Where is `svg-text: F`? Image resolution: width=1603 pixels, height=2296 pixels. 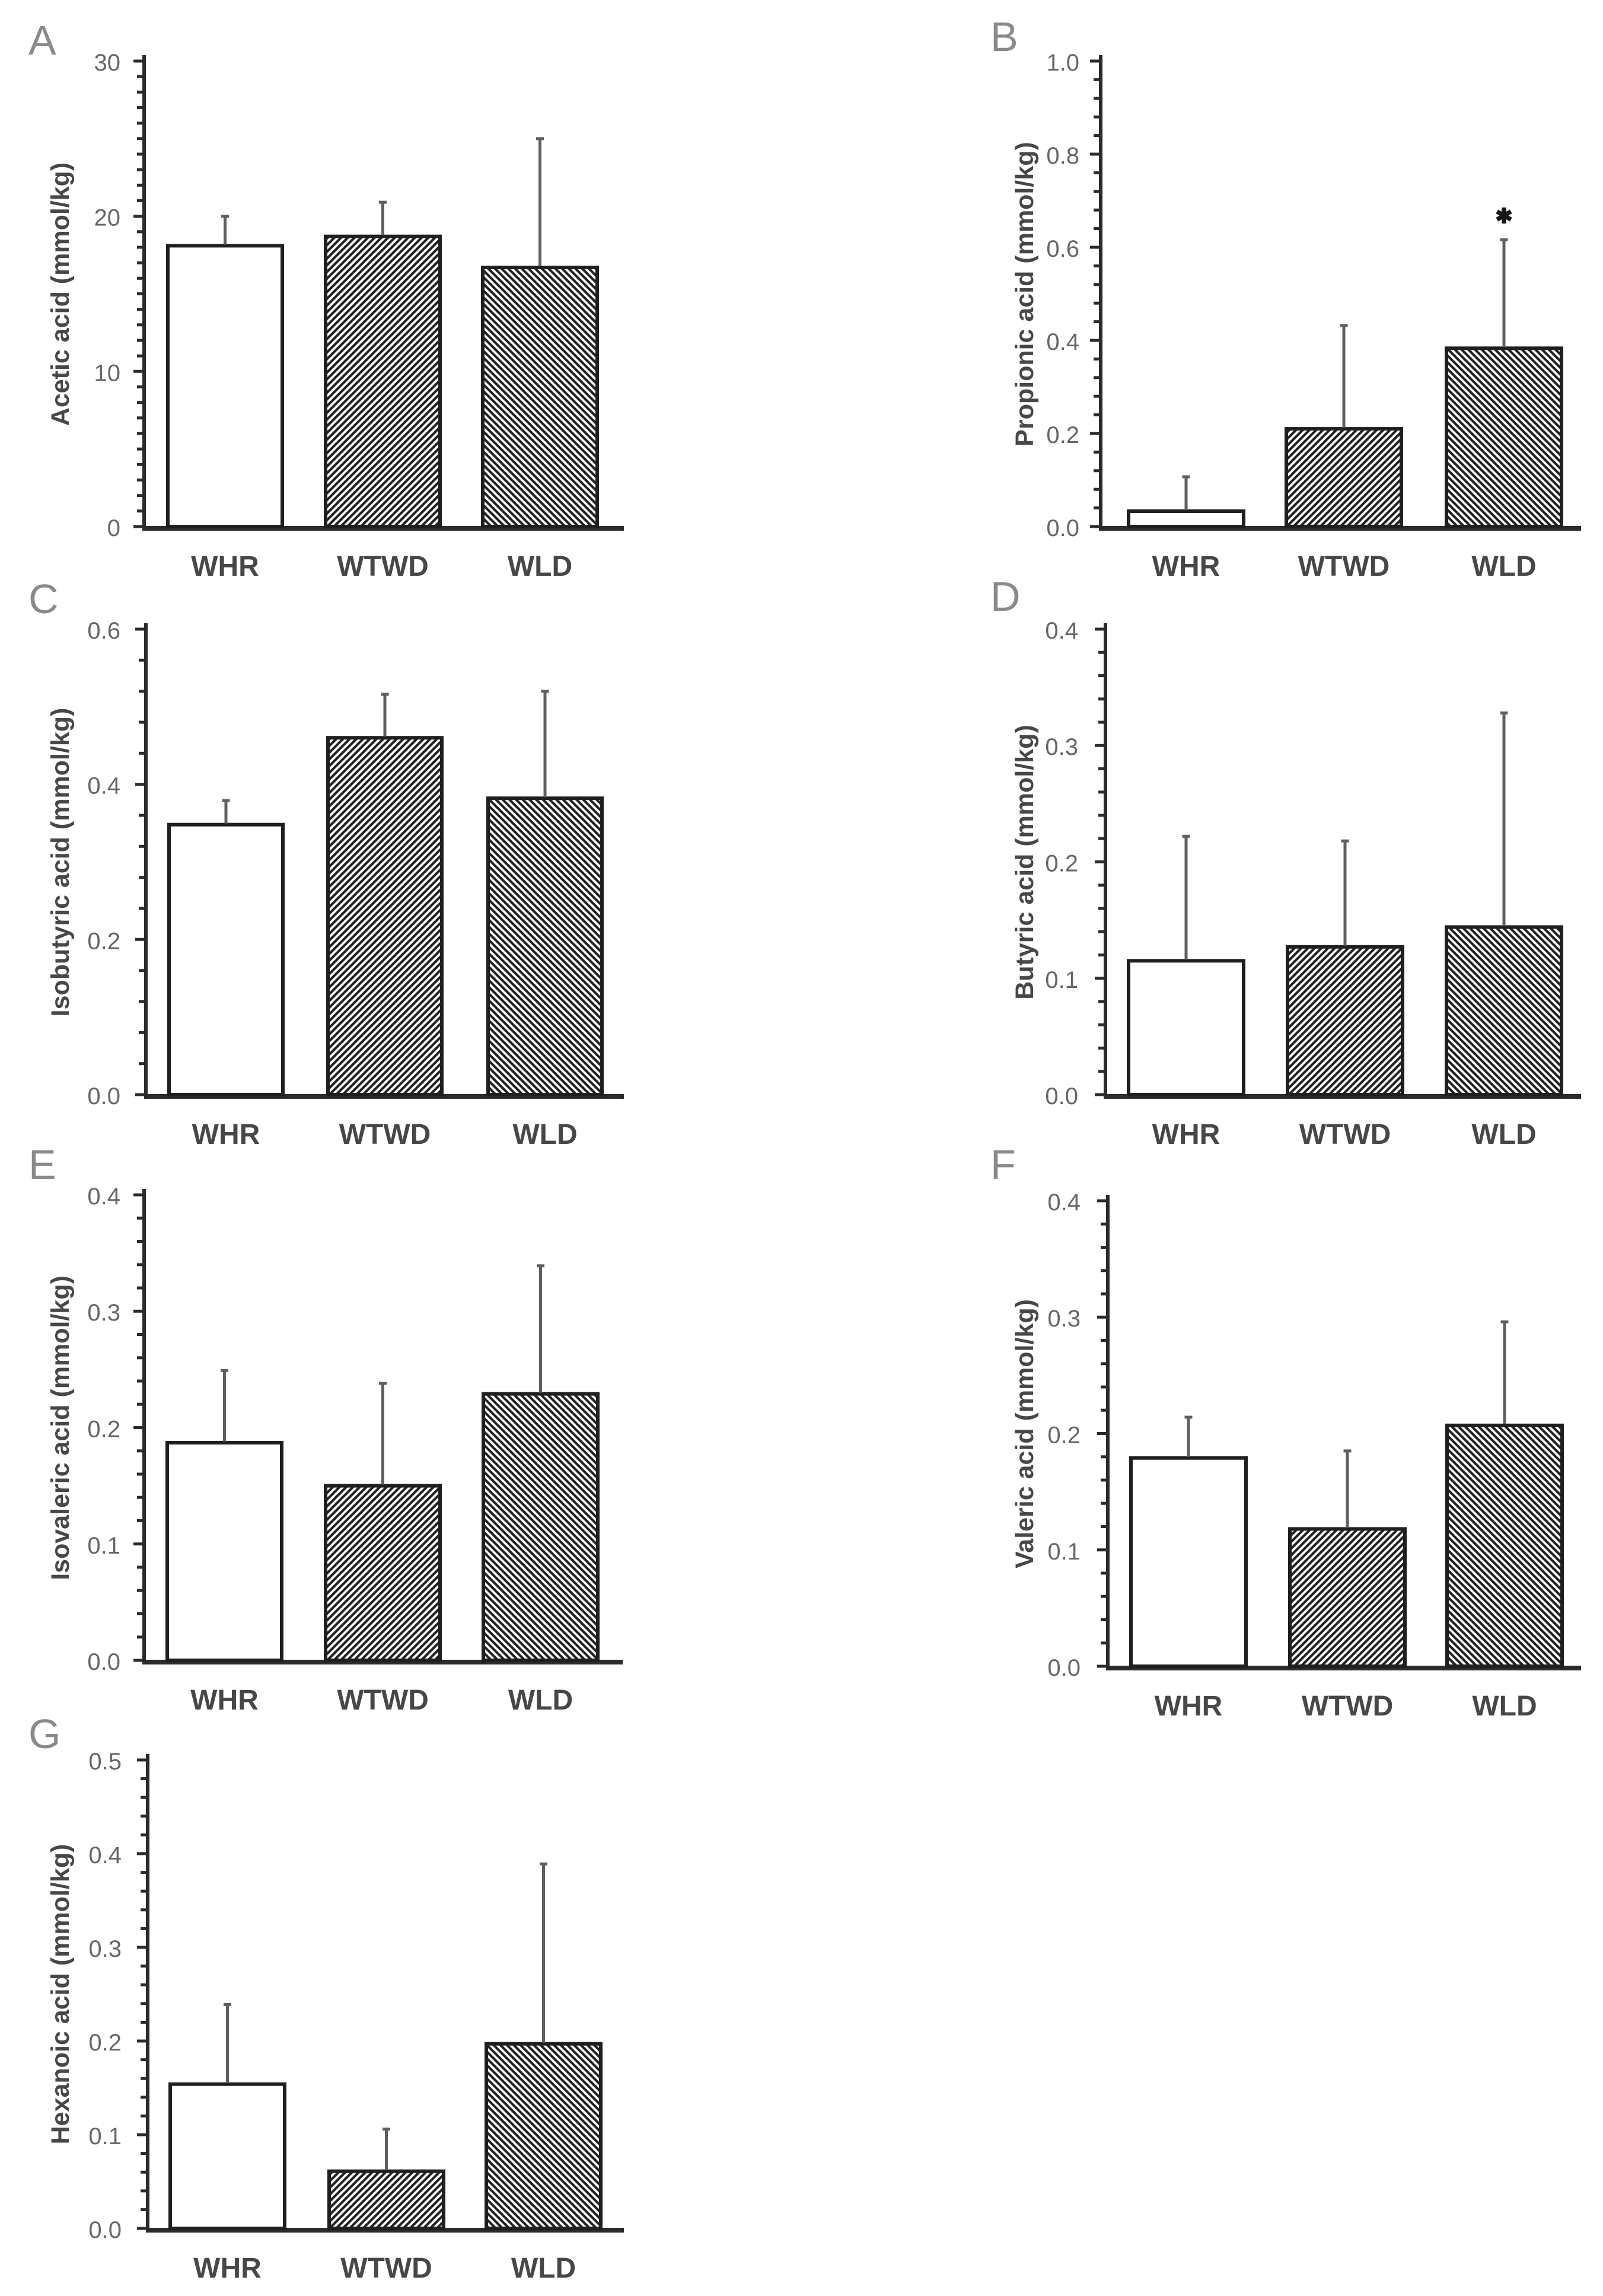 svg-text: F is located at coordinates (1003, 1164).